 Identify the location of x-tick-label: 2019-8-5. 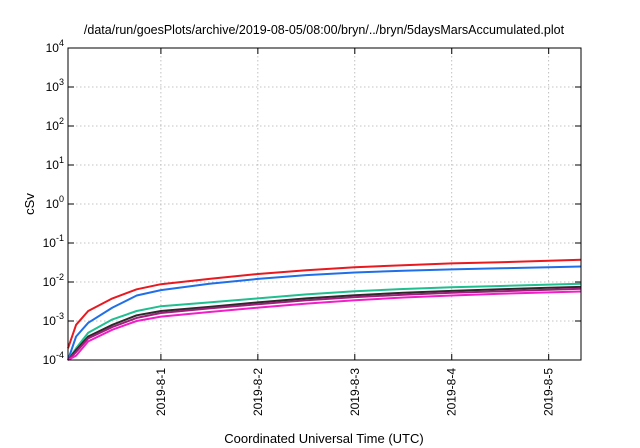
(549, 392).